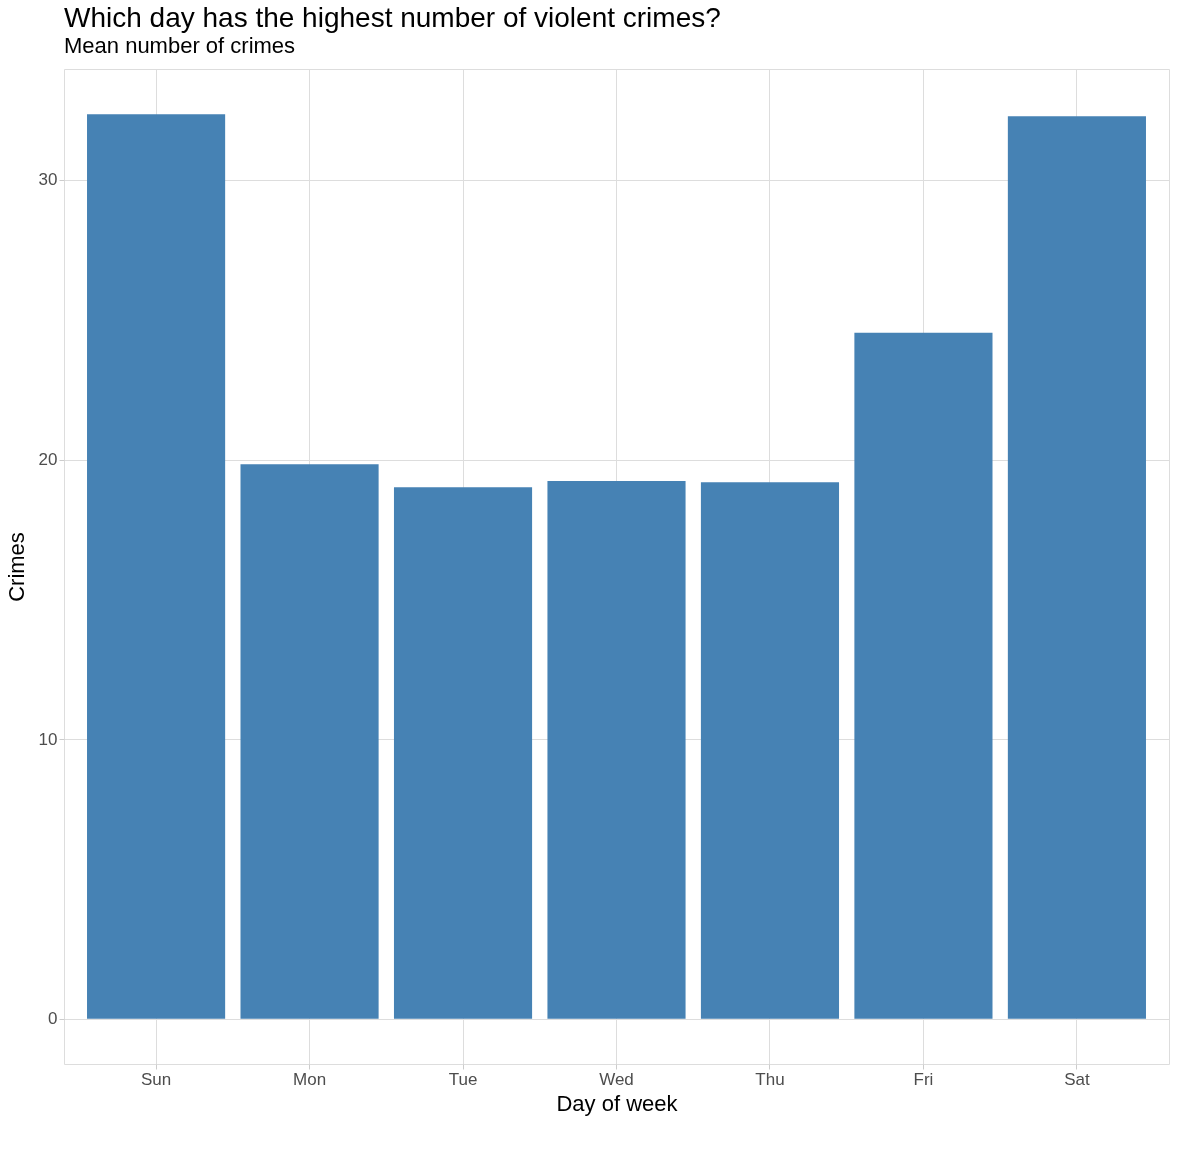 This screenshot has width=1188, height=1153. Describe the element at coordinates (48, 739) in the screenshot. I see `y-tick-label: 10` at that location.